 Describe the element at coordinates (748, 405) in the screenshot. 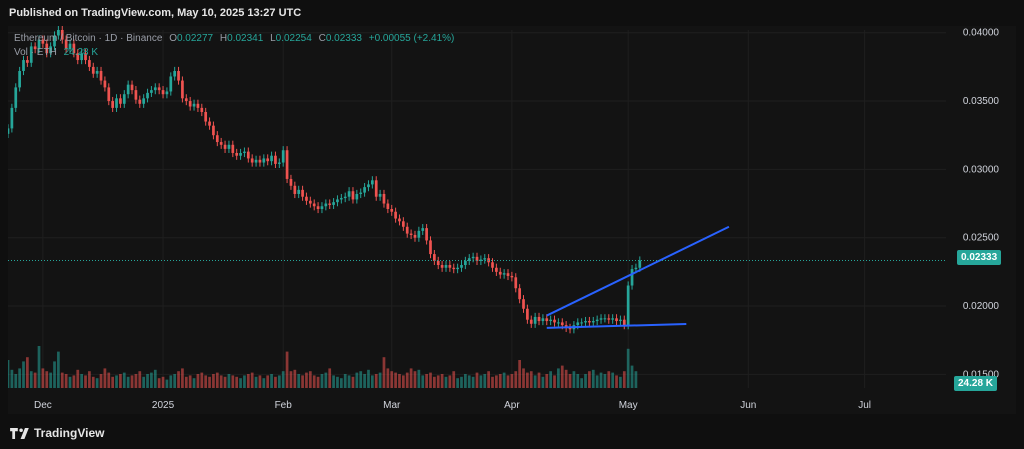

I see `x-tick-label: Jun` at that location.